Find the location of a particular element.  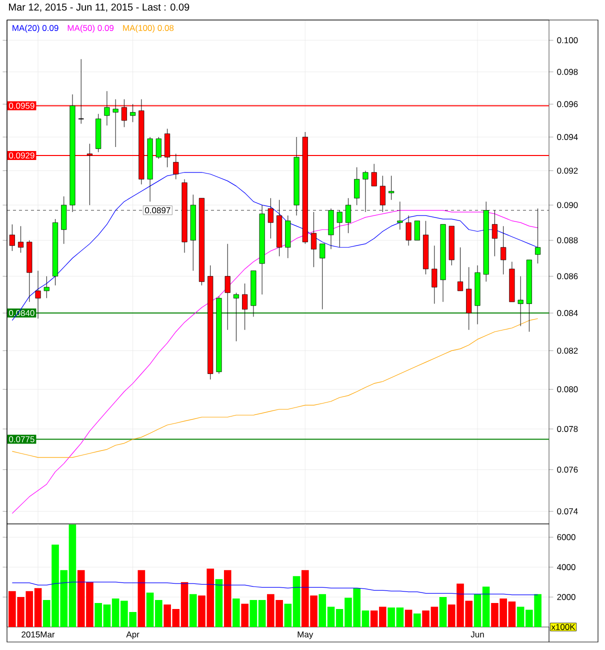

y-tick-label: 0.076 is located at coordinates (567, 469).